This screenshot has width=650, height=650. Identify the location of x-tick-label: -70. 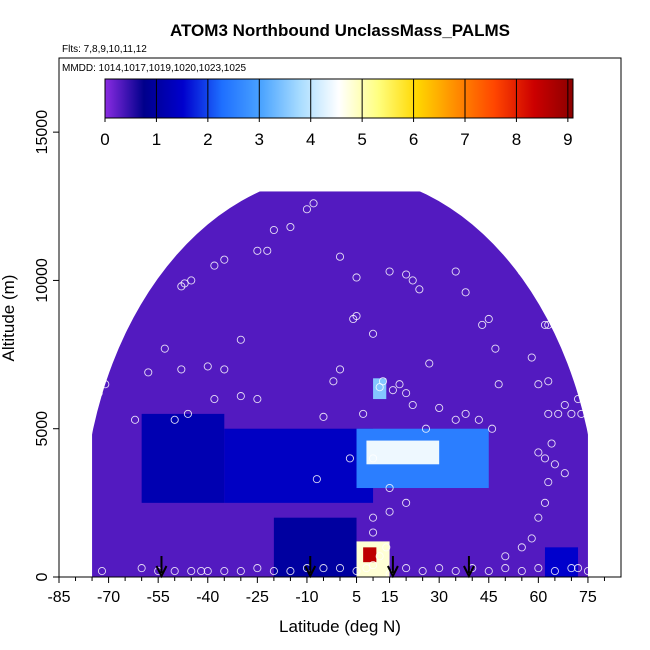
(108, 597).